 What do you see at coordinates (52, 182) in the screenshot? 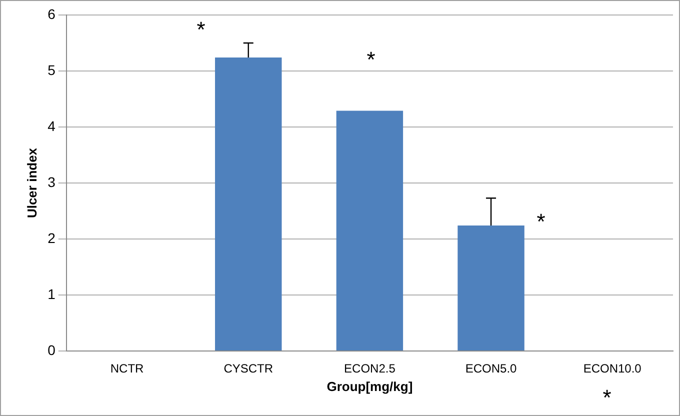
I see `y-tick-label: 3` at bounding box center [52, 182].